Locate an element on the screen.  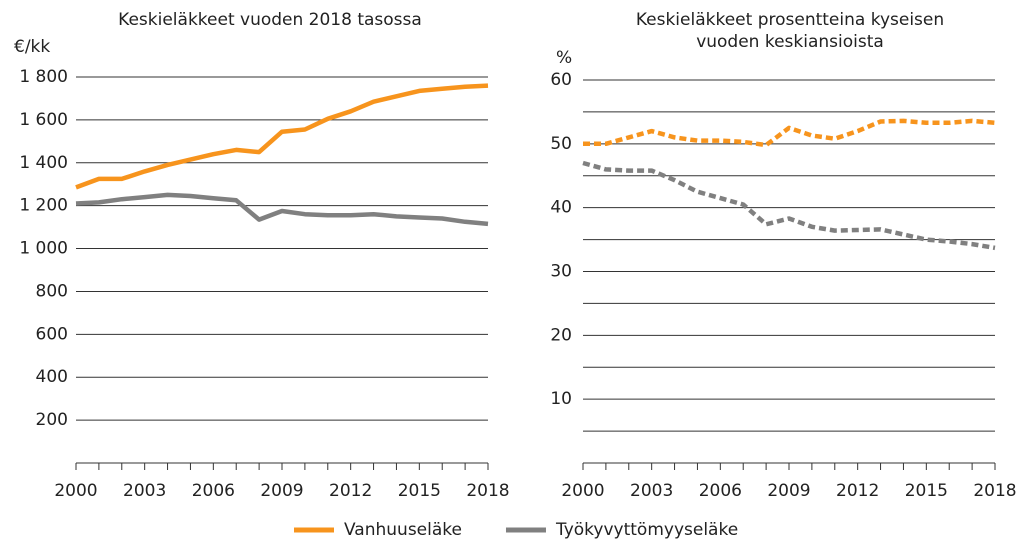
y-tick-label: 50 is located at coordinates (561, 144).